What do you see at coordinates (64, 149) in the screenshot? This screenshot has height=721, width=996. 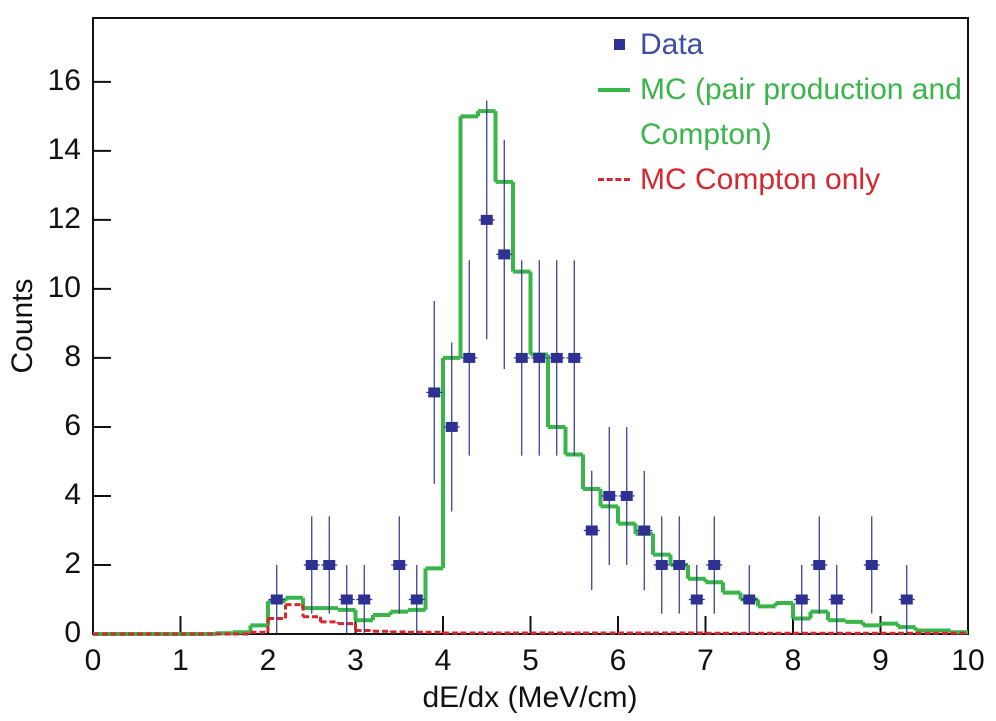 I see `y-tick-label: 14` at bounding box center [64, 149].